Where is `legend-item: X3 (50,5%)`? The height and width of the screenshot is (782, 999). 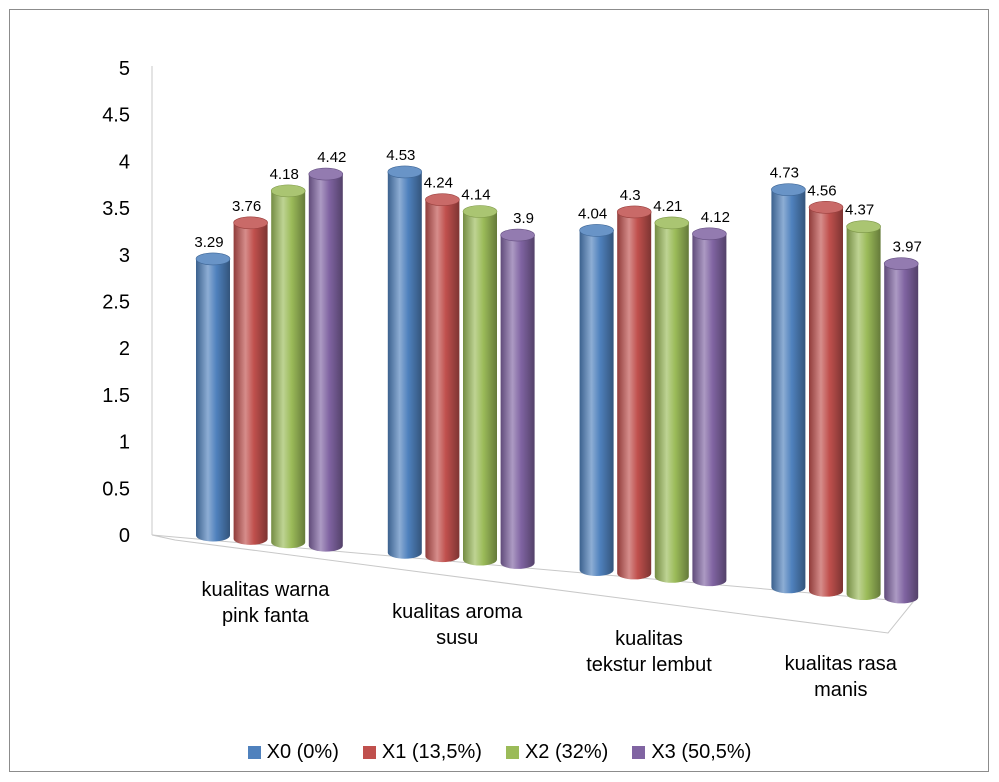
legend-item: X3 (50,5%) is located at coordinates (691, 752).